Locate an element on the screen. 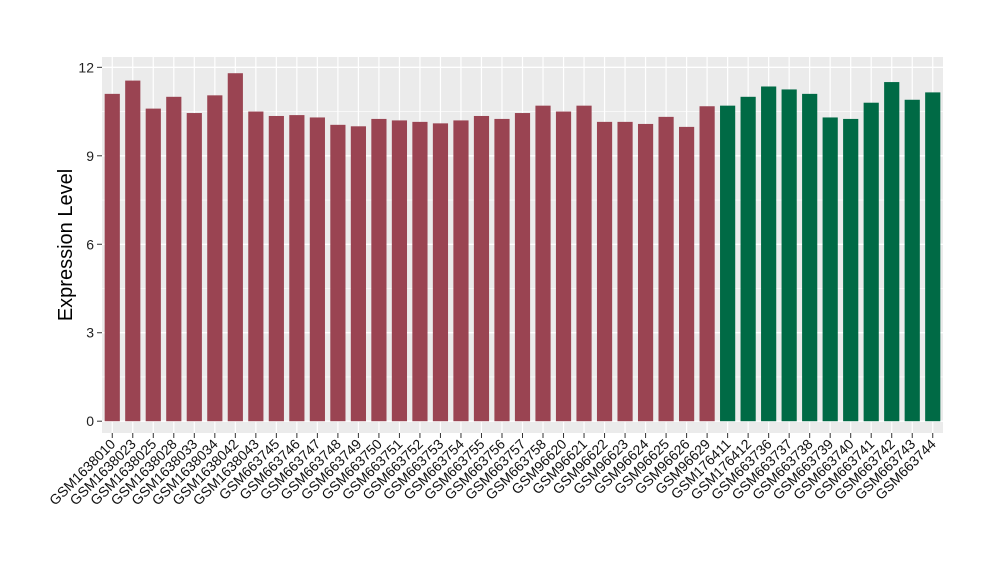  bar-GSM663755 is located at coordinates (481, 268).